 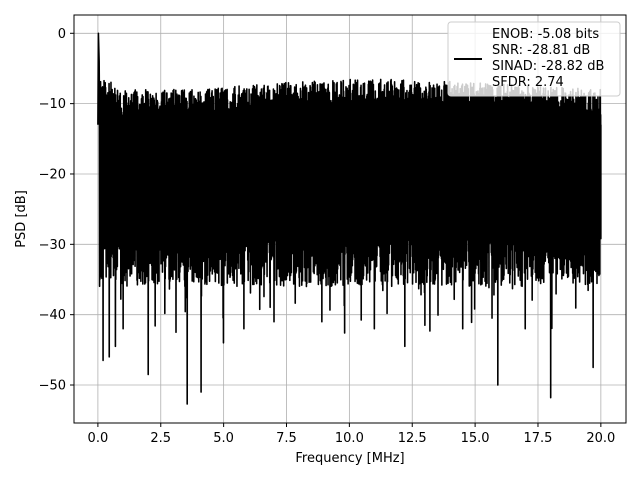 I want to click on x-tick-label: 2.5, so click(x=160, y=438).